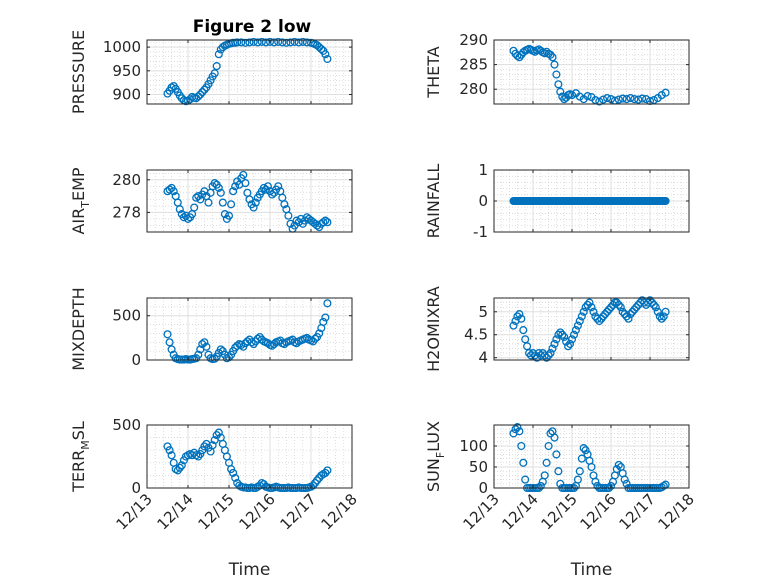 The height and width of the screenshot is (583, 778). I want to click on x-tick-label: 12/18, so click(339, 511).